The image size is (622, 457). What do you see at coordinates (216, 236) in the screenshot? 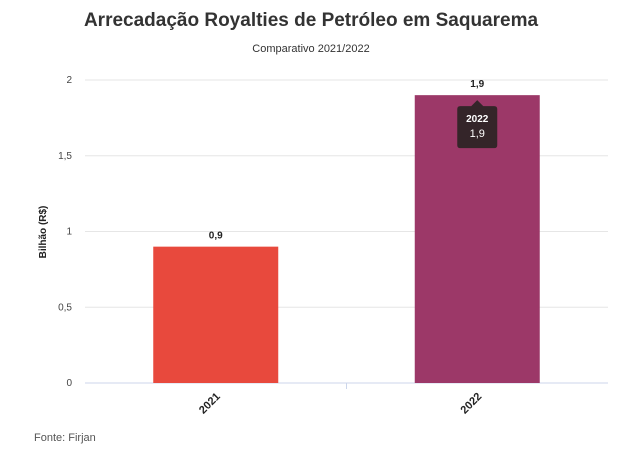
I see `data-label: 0,9` at bounding box center [216, 236].